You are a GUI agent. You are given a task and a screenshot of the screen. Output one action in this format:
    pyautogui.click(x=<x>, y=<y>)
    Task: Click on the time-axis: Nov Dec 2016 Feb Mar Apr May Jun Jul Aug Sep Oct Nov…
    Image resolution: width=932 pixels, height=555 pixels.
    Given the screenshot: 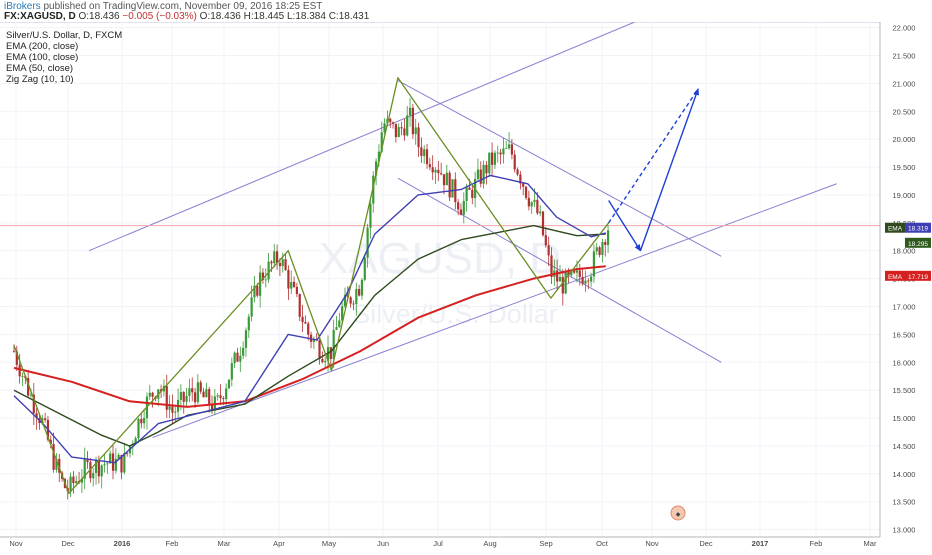 What is the action you would take?
    pyautogui.click(x=440, y=542)
    